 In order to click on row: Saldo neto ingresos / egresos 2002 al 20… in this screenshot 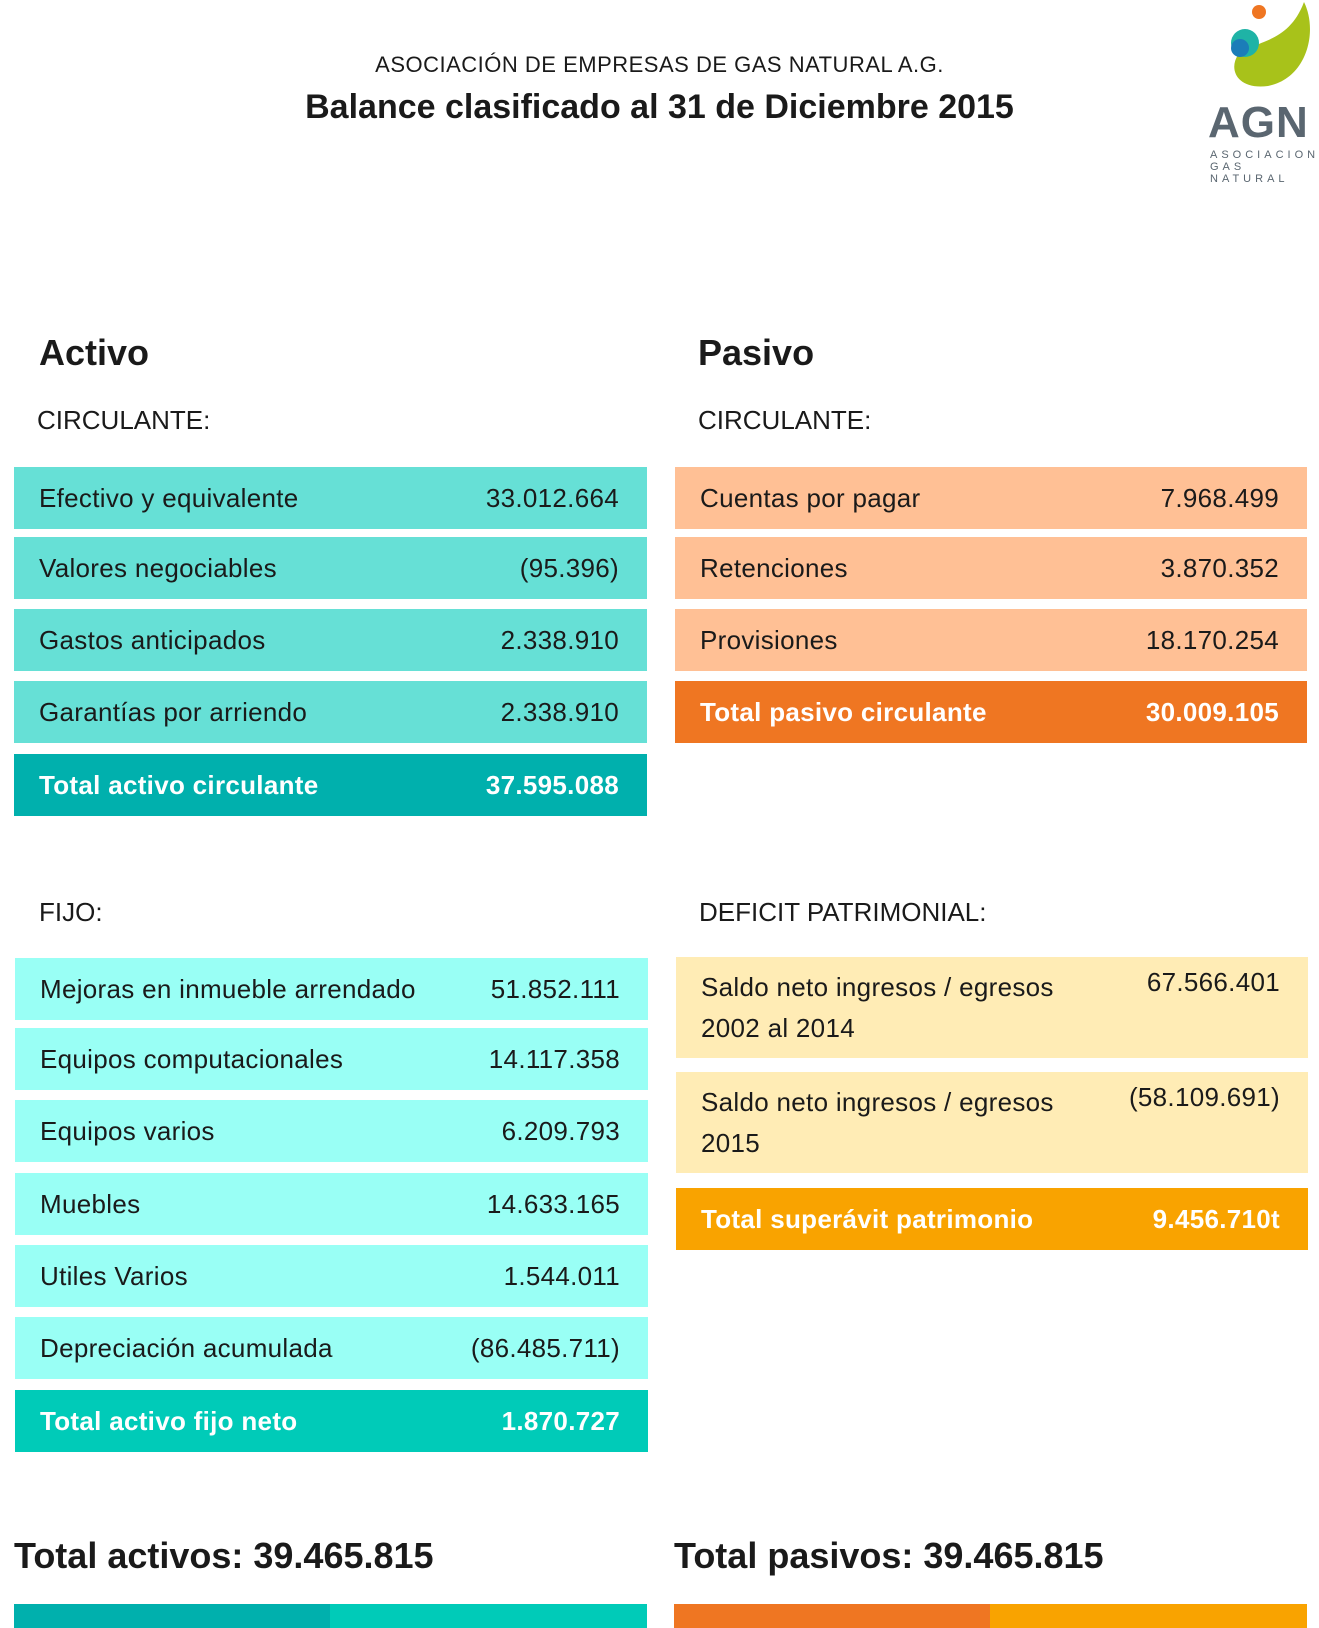, I will do `click(992, 1007)`.